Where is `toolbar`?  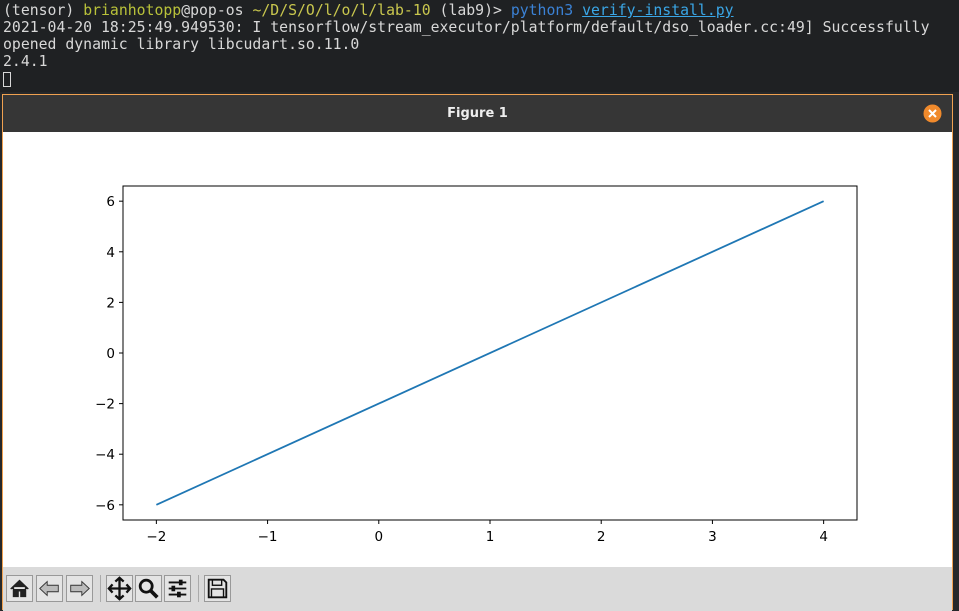 toolbar is located at coordinates (477, 589).